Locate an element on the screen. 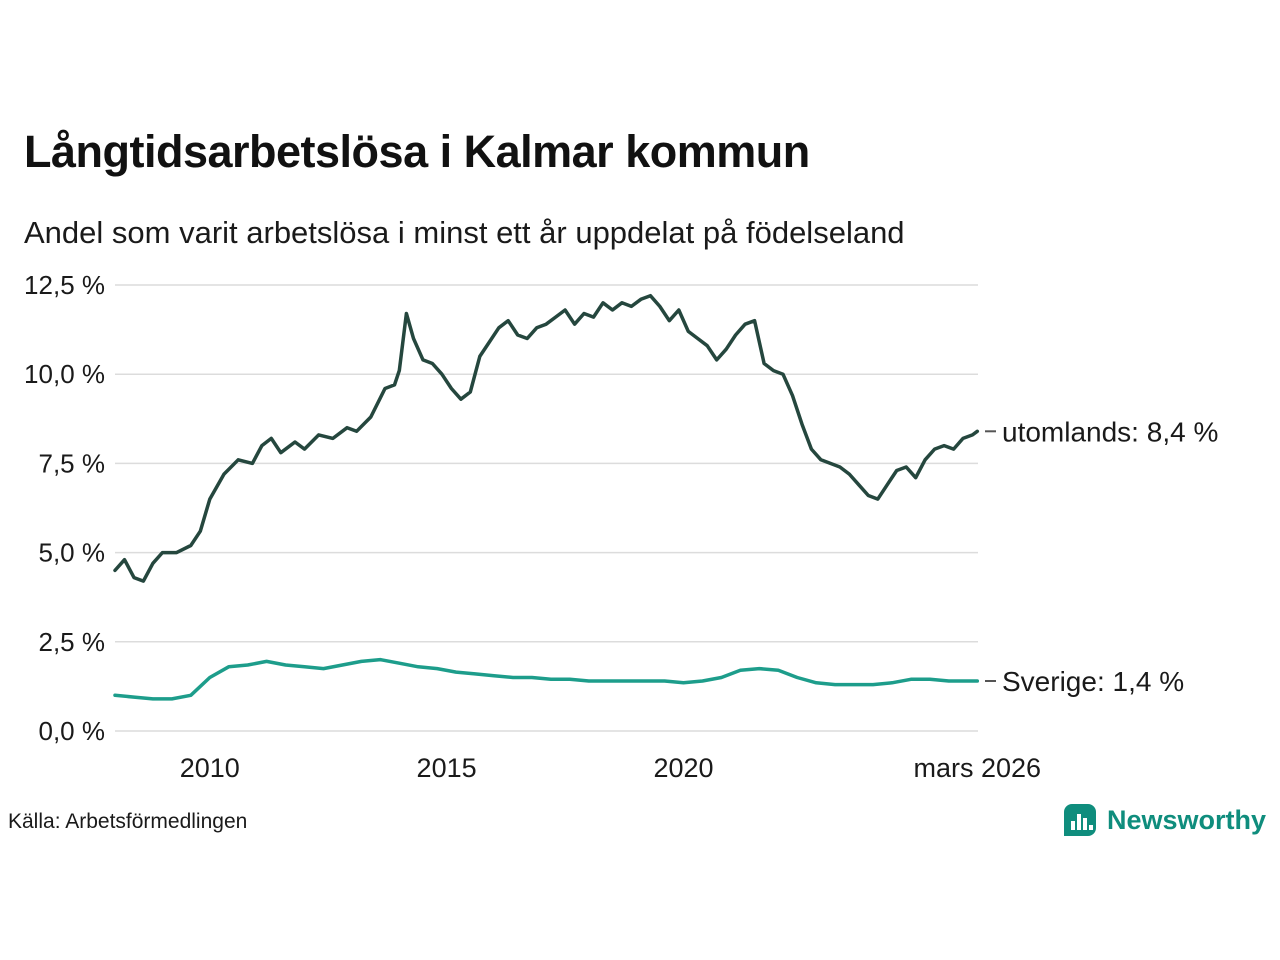 The height and width of the screenshot is (960, 1280). newsworthy-logo: Newsworthy is located at coordinates (1164, 820).